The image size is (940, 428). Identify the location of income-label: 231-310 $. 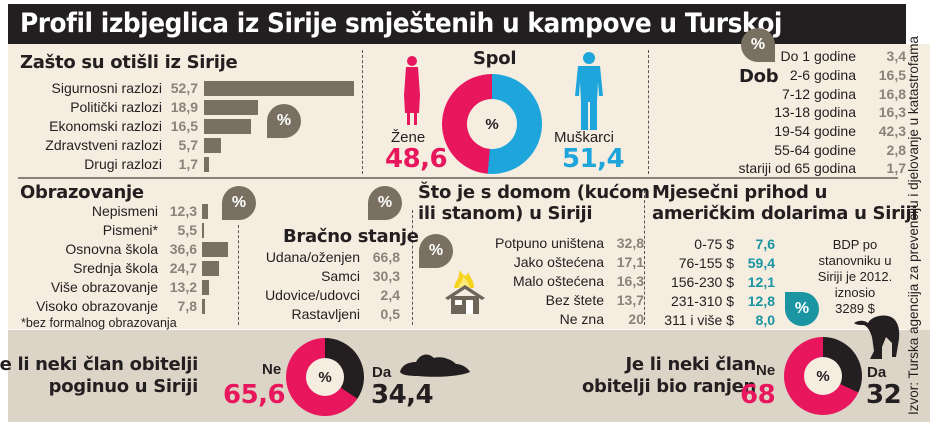
(702, 301).